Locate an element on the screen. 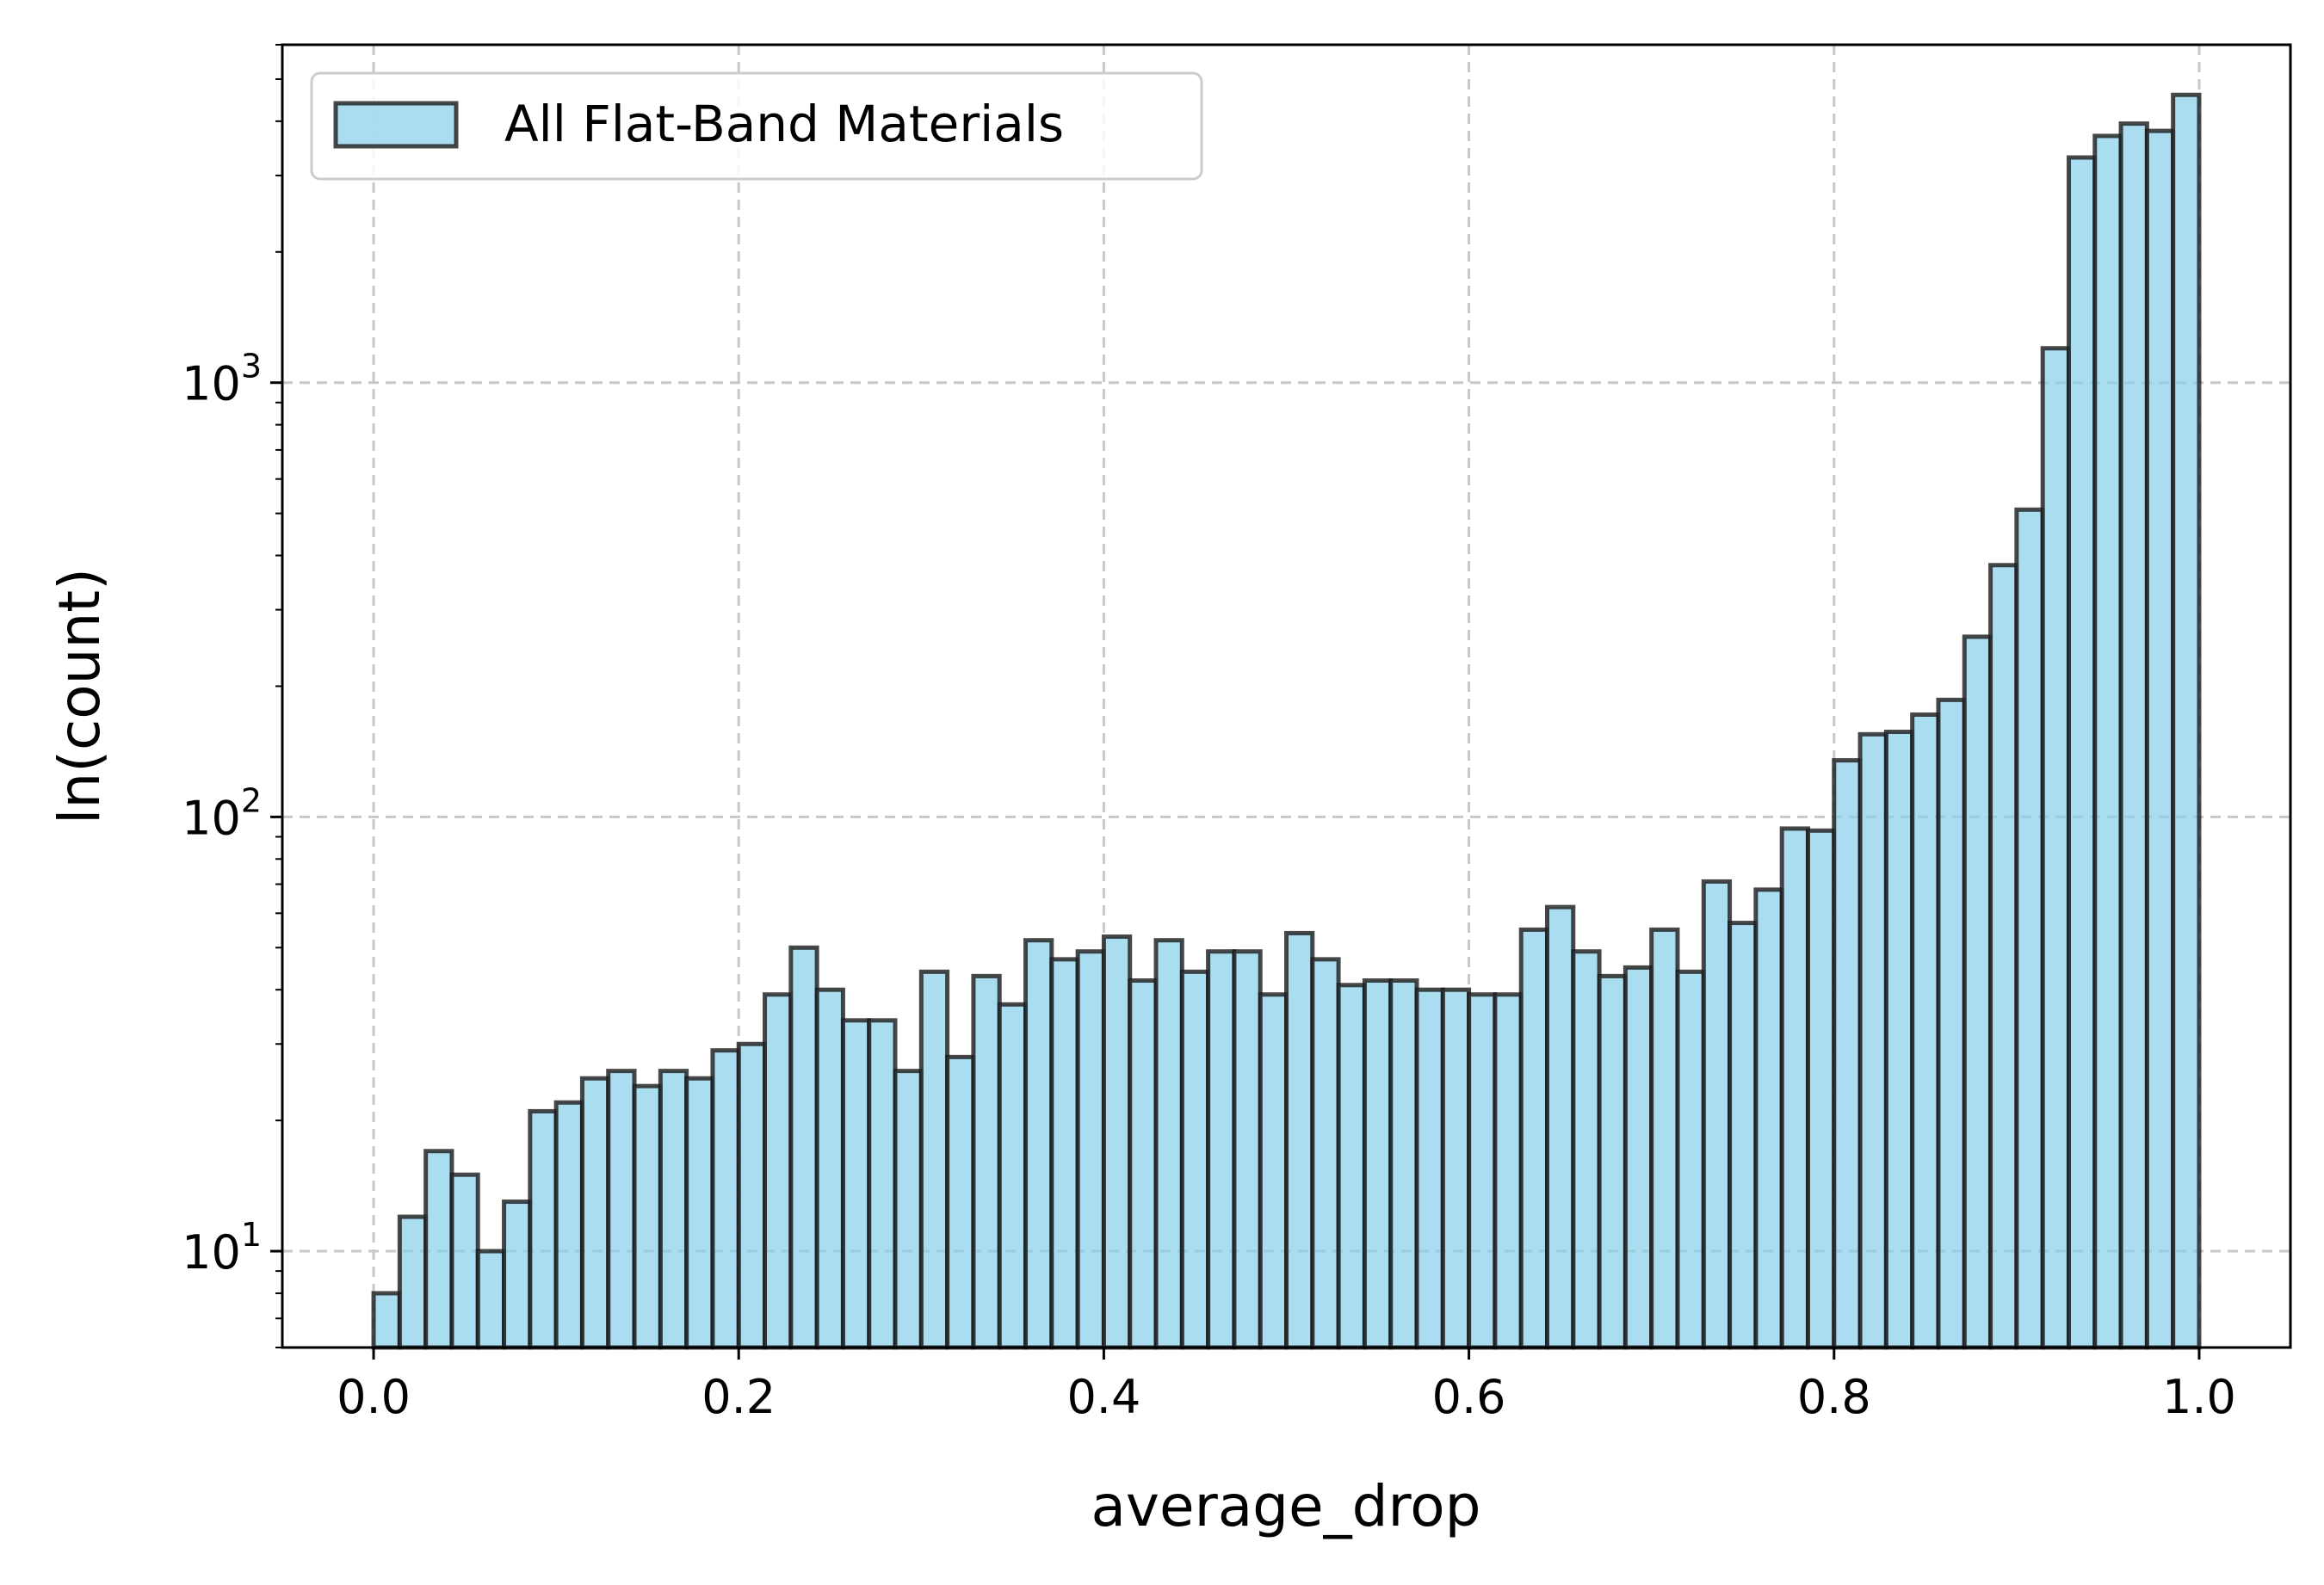  x-tick-label: 0.0 is located at coordinates (374, 1397).